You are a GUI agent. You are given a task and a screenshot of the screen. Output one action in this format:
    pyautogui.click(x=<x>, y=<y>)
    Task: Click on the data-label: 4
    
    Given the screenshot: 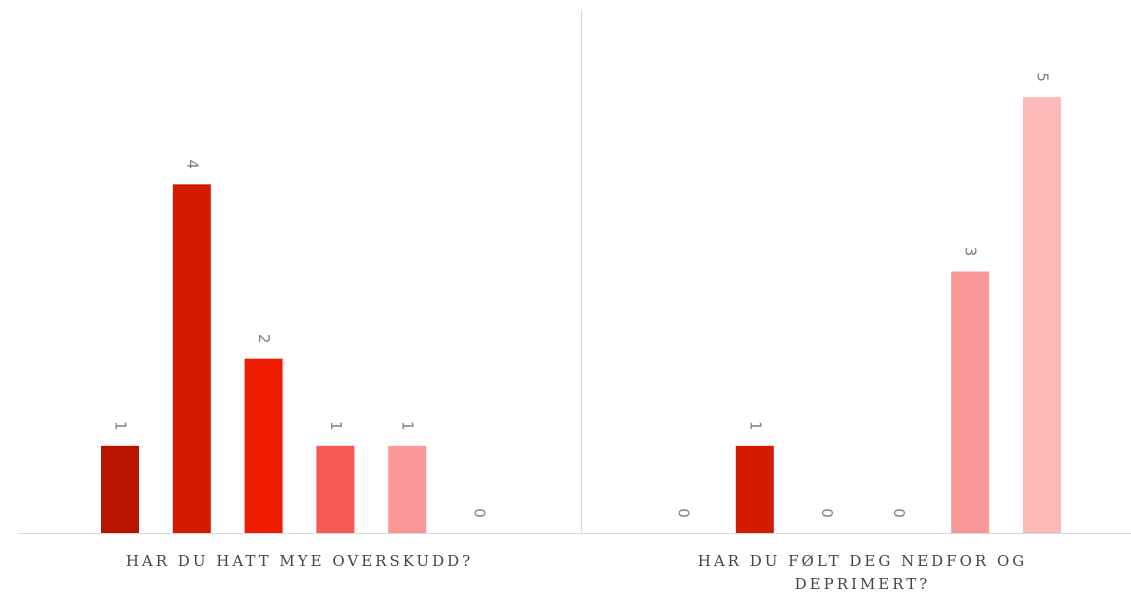 What is the action you would take?
    pyautogui.click(x=192, y=165)
    